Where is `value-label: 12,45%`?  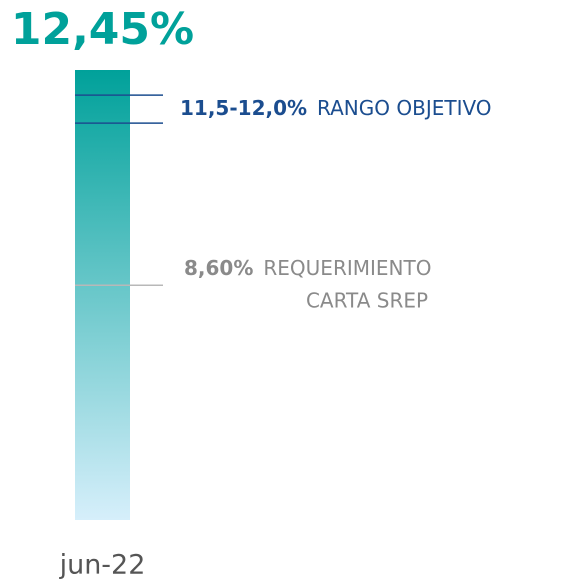
value-label: 12,45% is located at coordinates (102, 29).